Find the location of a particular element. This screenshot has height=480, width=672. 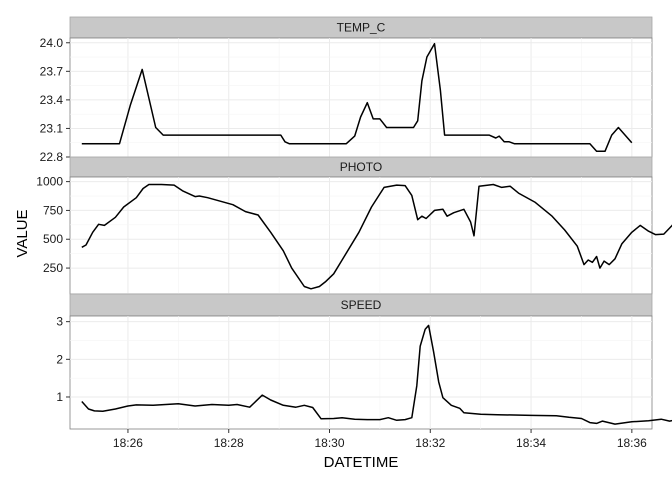

facet-title-speed: SPEED is located at coordinates (361, 305).